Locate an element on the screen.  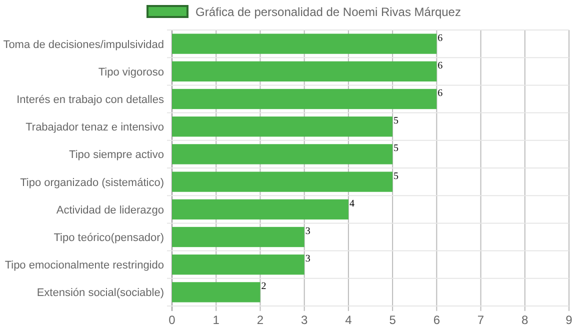
x-tick-label: 6 is located at coordinates (436, 320).